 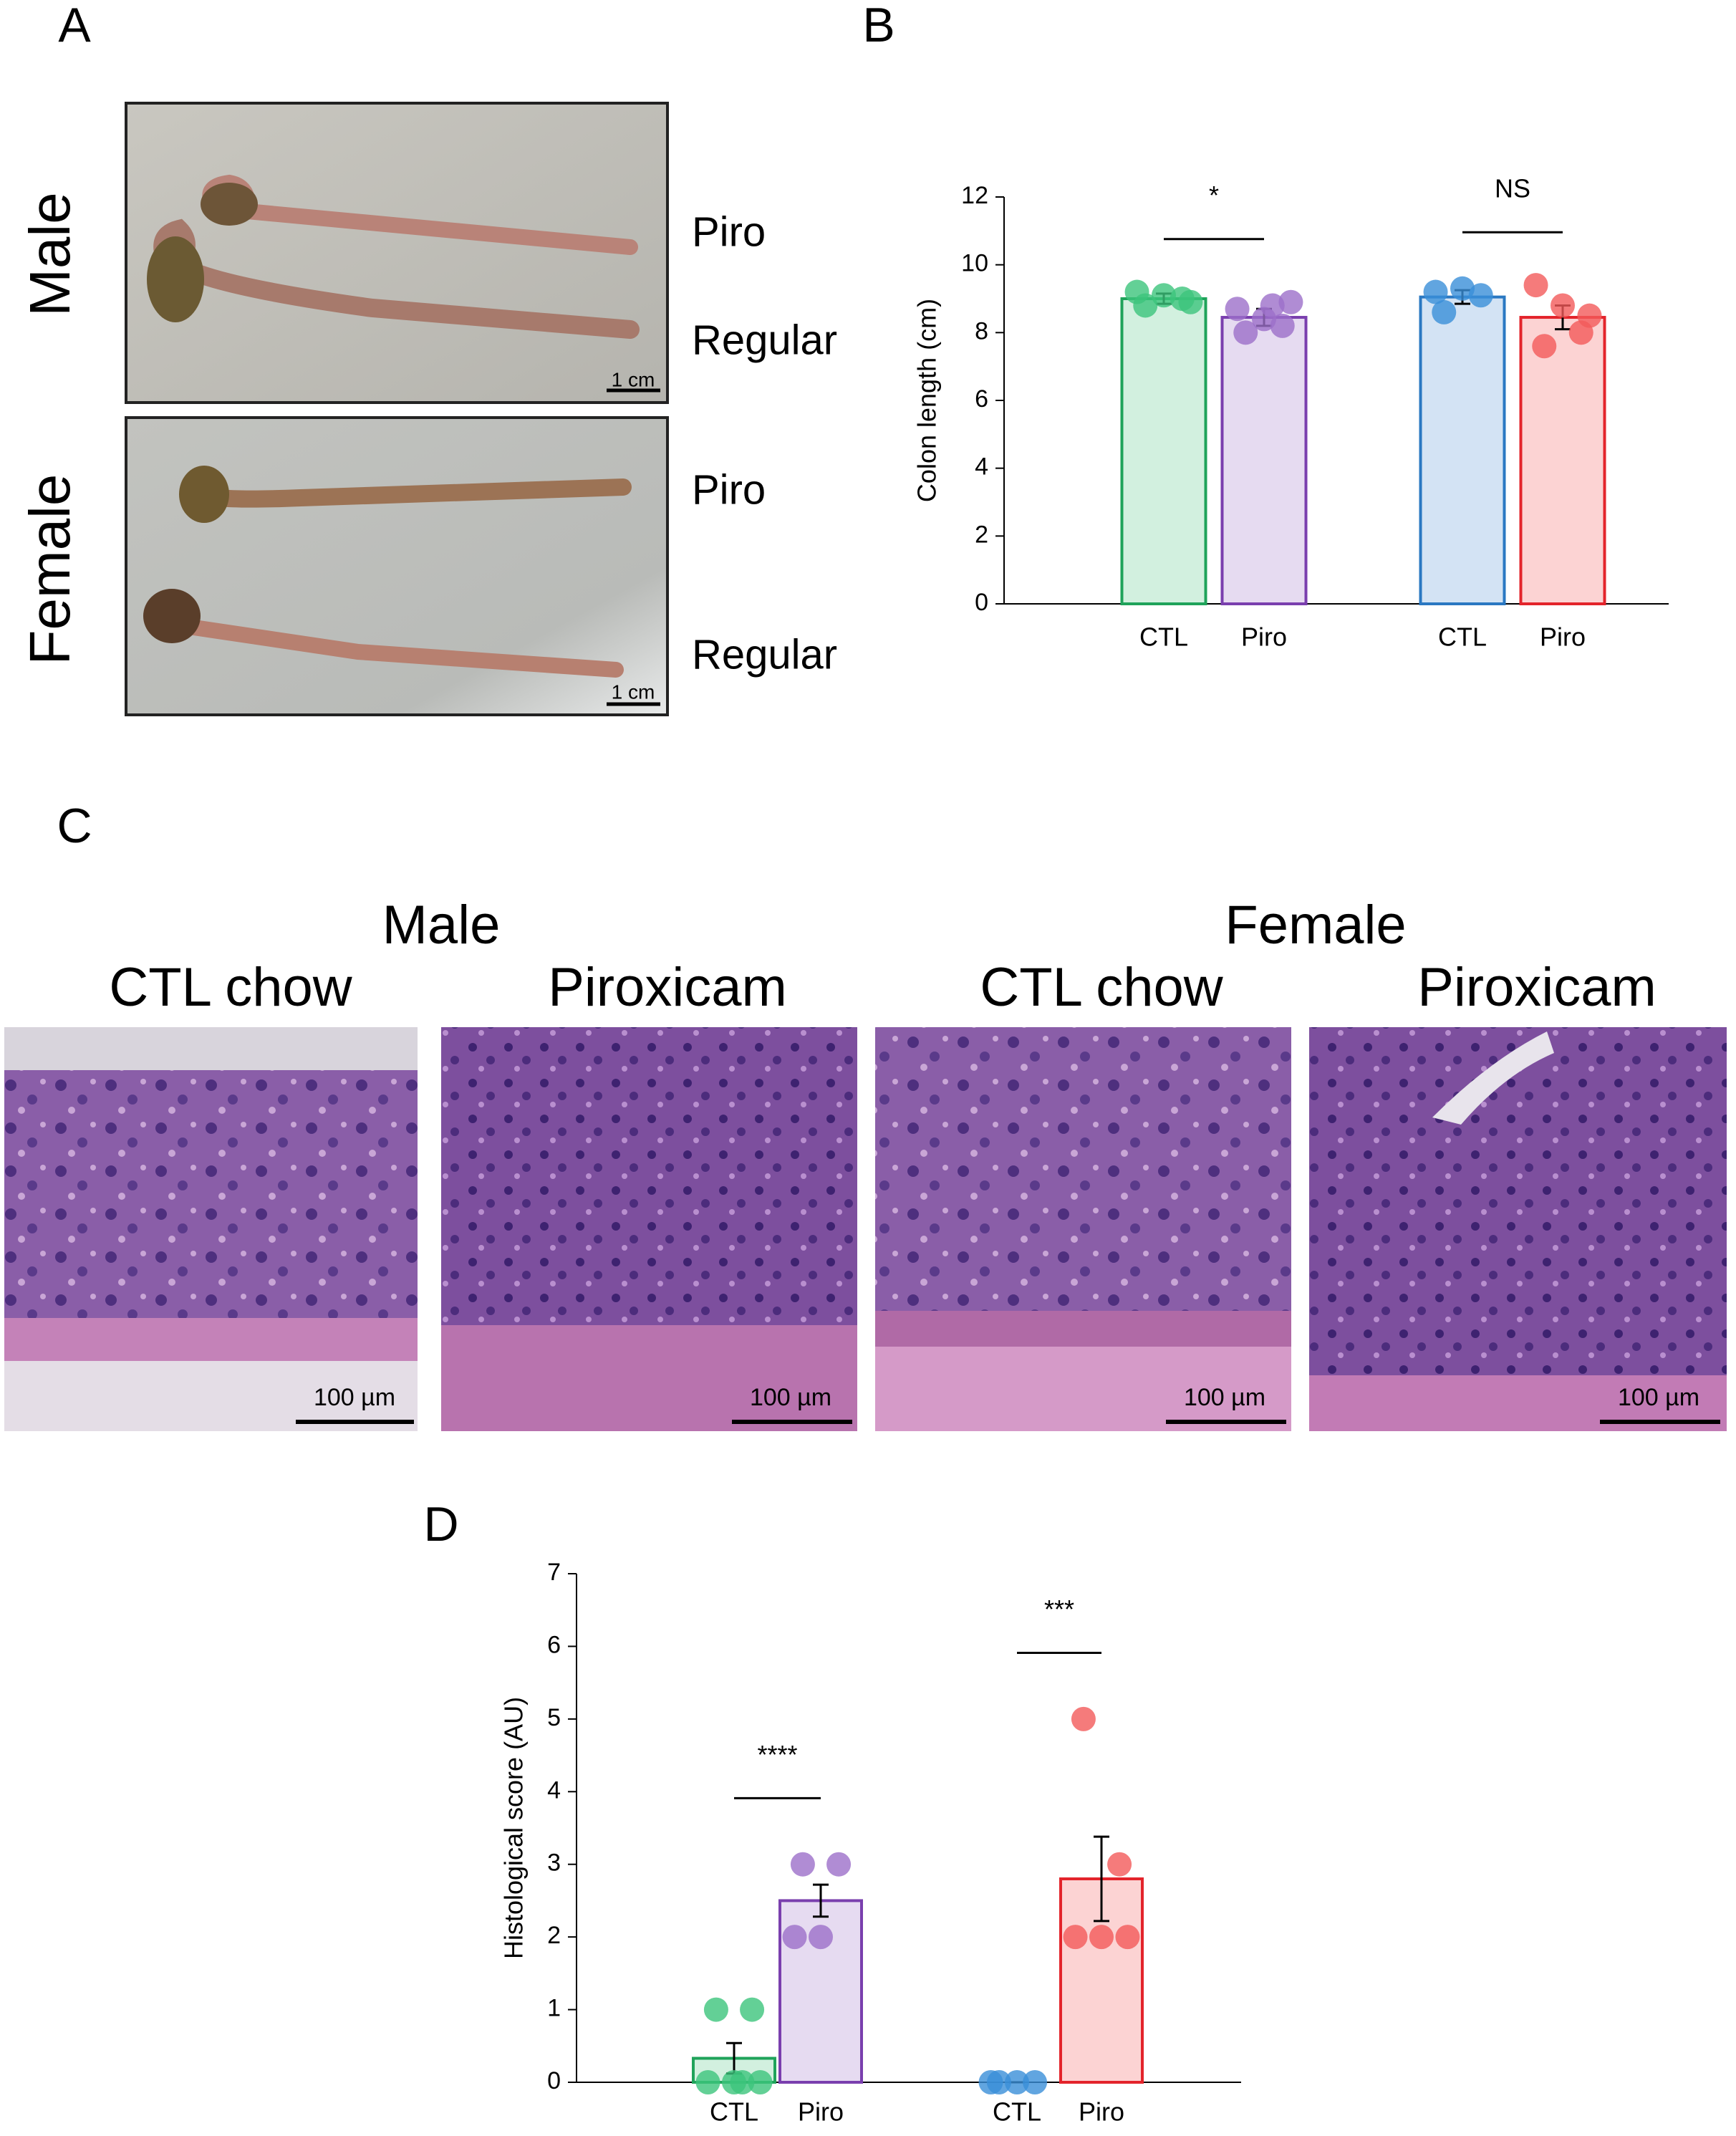 I want to click on group-title: Male, so click(x=442, y=925).